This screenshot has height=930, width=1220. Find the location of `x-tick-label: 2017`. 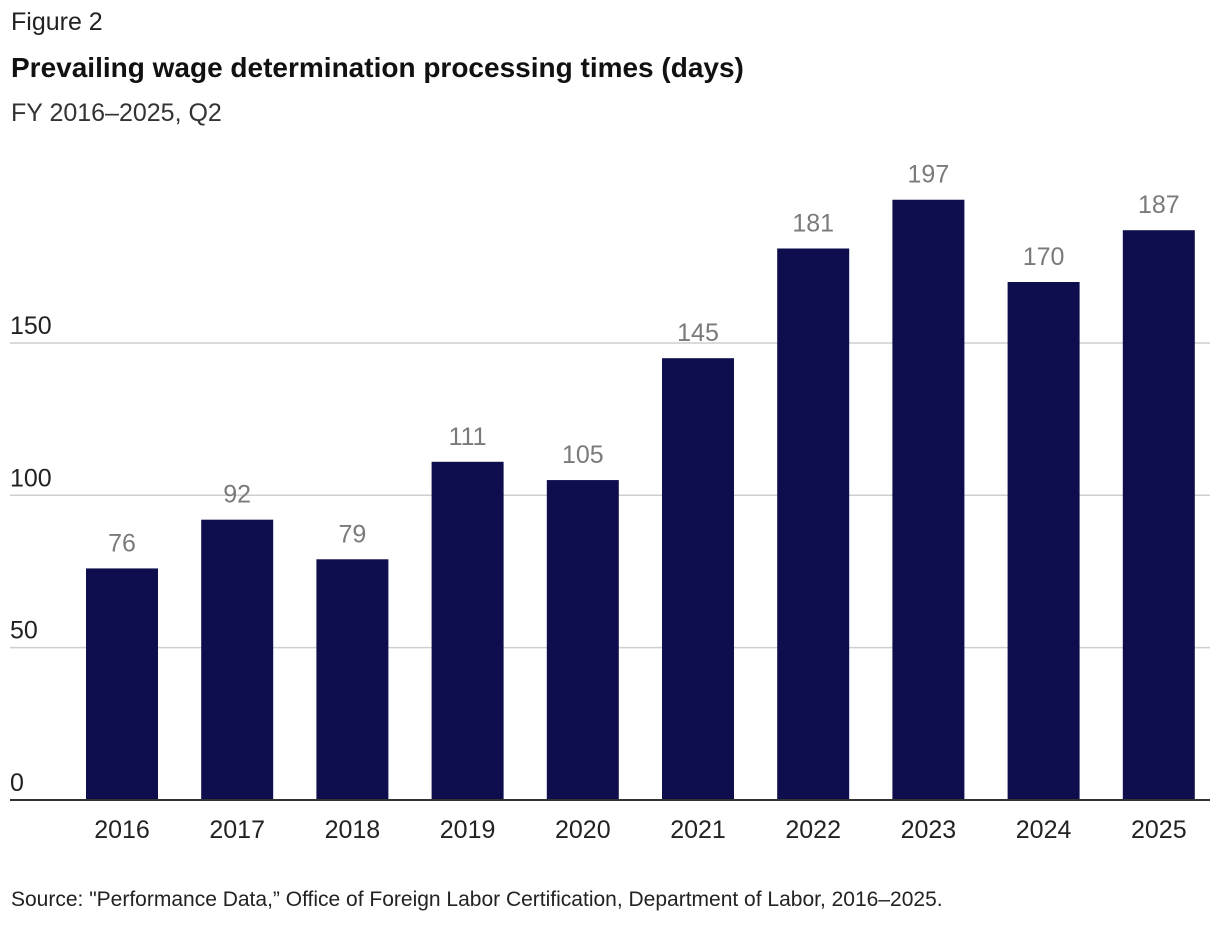

x-tick-label: 2017 is located at coordinates (237, 830).